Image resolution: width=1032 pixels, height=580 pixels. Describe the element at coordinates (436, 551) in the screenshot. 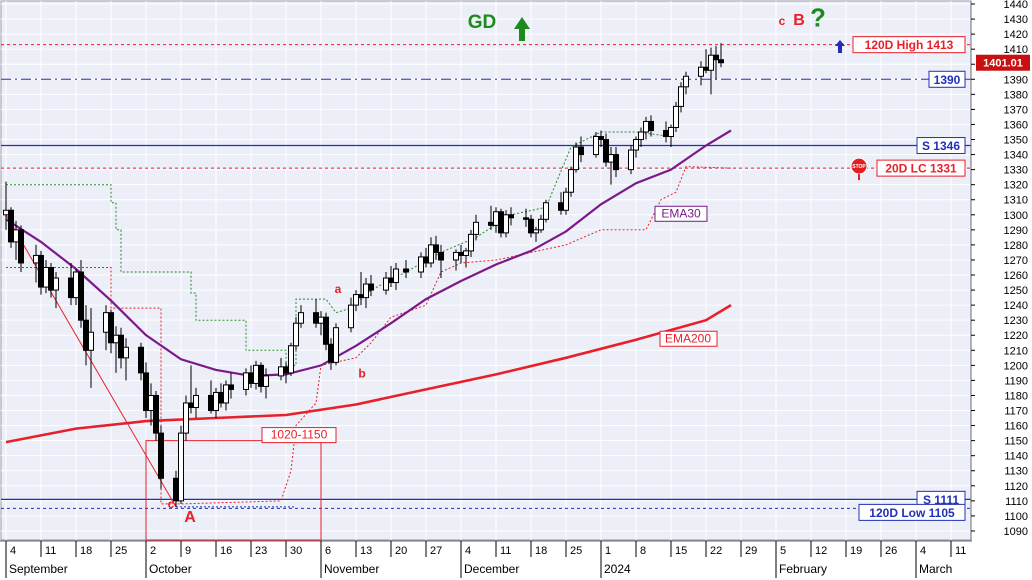

I see `x-tick-label: 27` at that location.